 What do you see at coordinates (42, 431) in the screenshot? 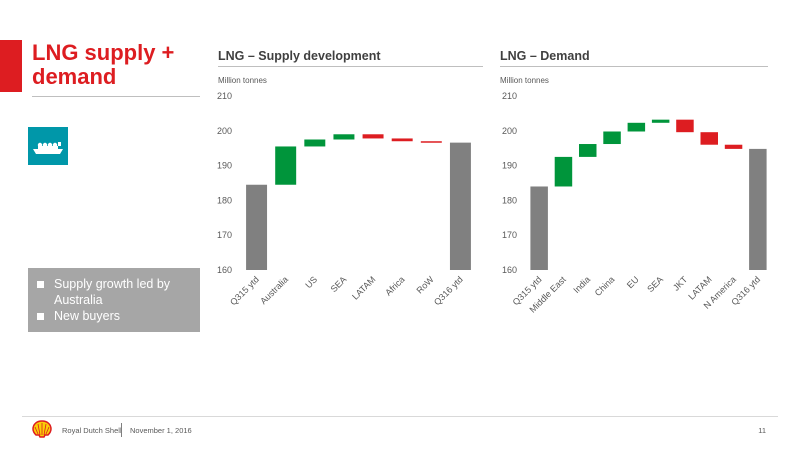
I see `shell-logo-icon` at bounding box center [42, 431].